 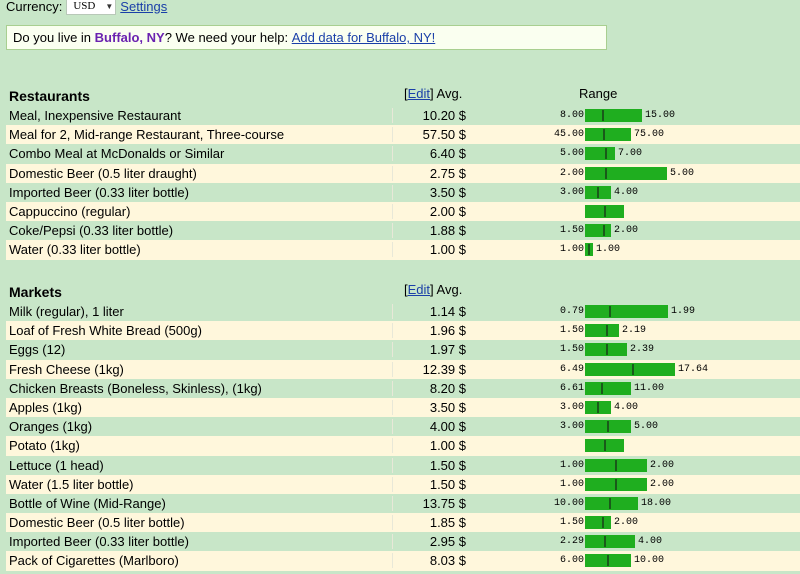 What do you see at coordinates (45, 407) in the screenshot?
I see `item-name: Apples (1kg)` at bounding box center [45, 407].